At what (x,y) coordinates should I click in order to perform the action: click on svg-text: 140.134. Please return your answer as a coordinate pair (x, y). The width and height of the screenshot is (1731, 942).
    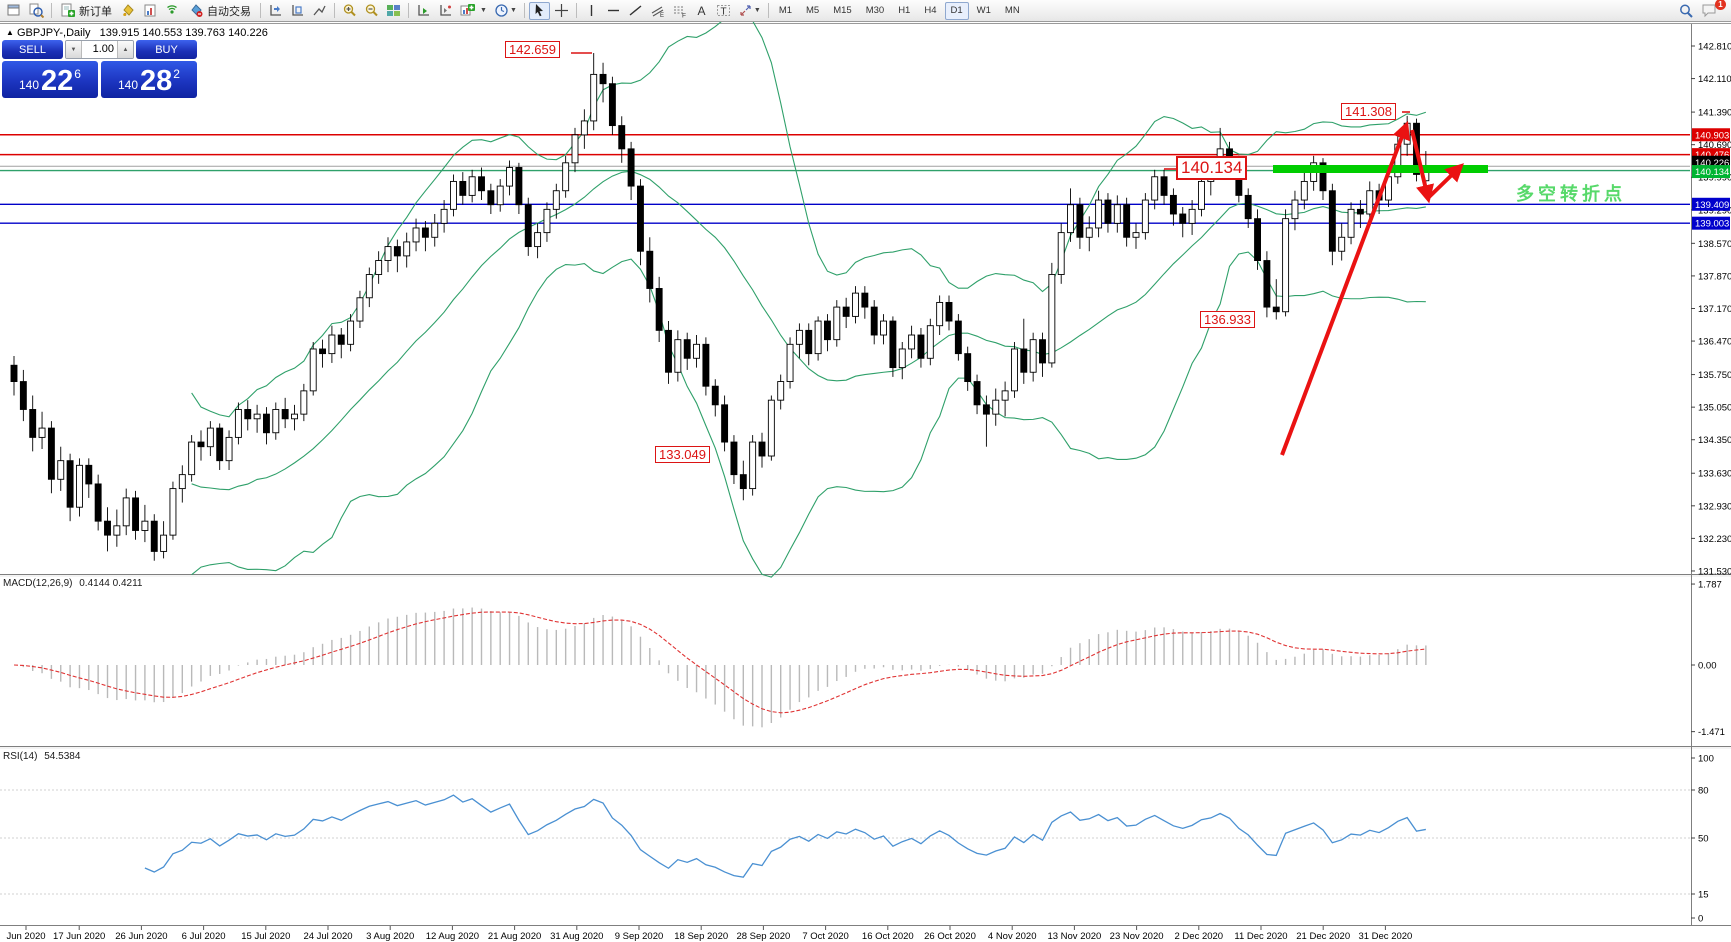
    Looking at the image, I should click on (1712, 172).